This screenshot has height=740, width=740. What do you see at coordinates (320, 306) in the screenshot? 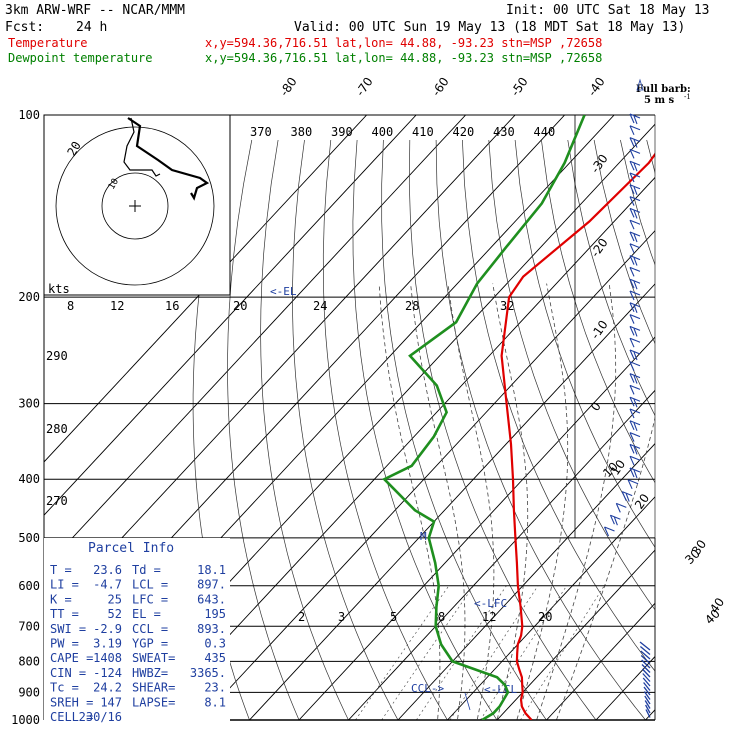
I see `hodograph-speed-label: 24` at bounding box center [320, 306].